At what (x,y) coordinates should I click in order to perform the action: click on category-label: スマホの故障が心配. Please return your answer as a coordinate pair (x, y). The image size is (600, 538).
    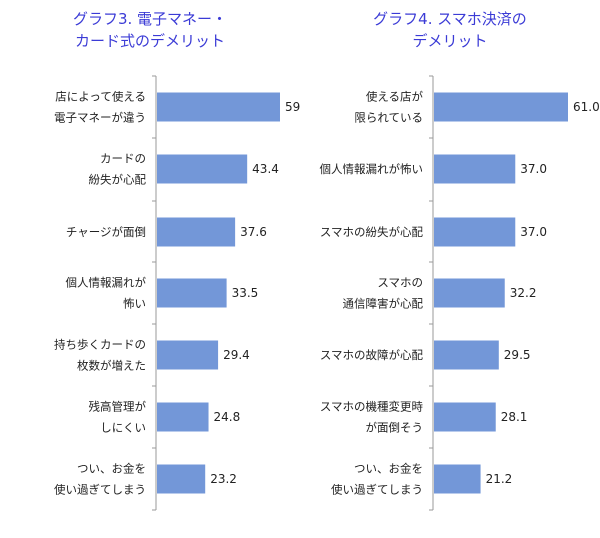
    Looking at the image, I should click on (372, 355).